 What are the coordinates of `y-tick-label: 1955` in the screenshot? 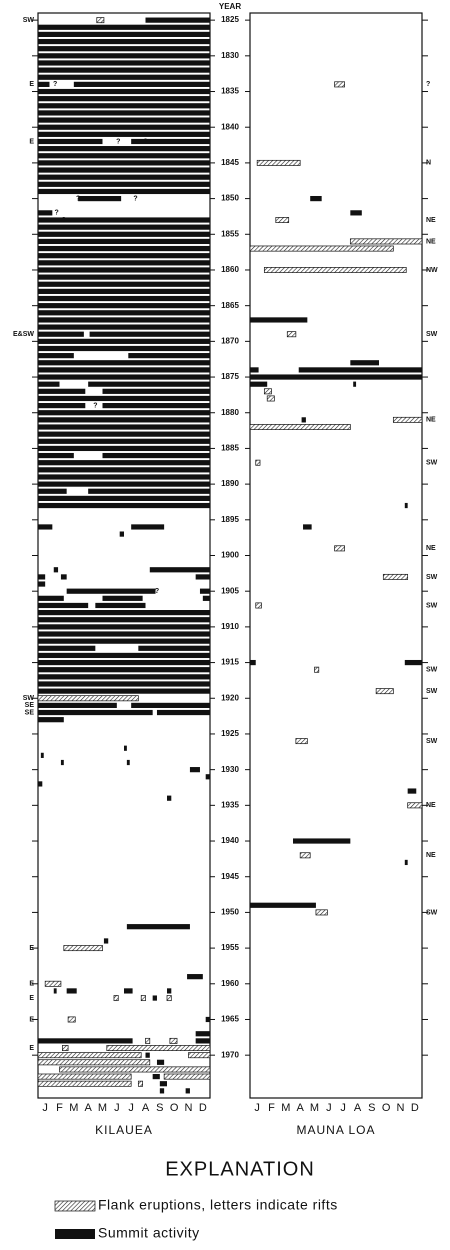 It's located at (230, 947).